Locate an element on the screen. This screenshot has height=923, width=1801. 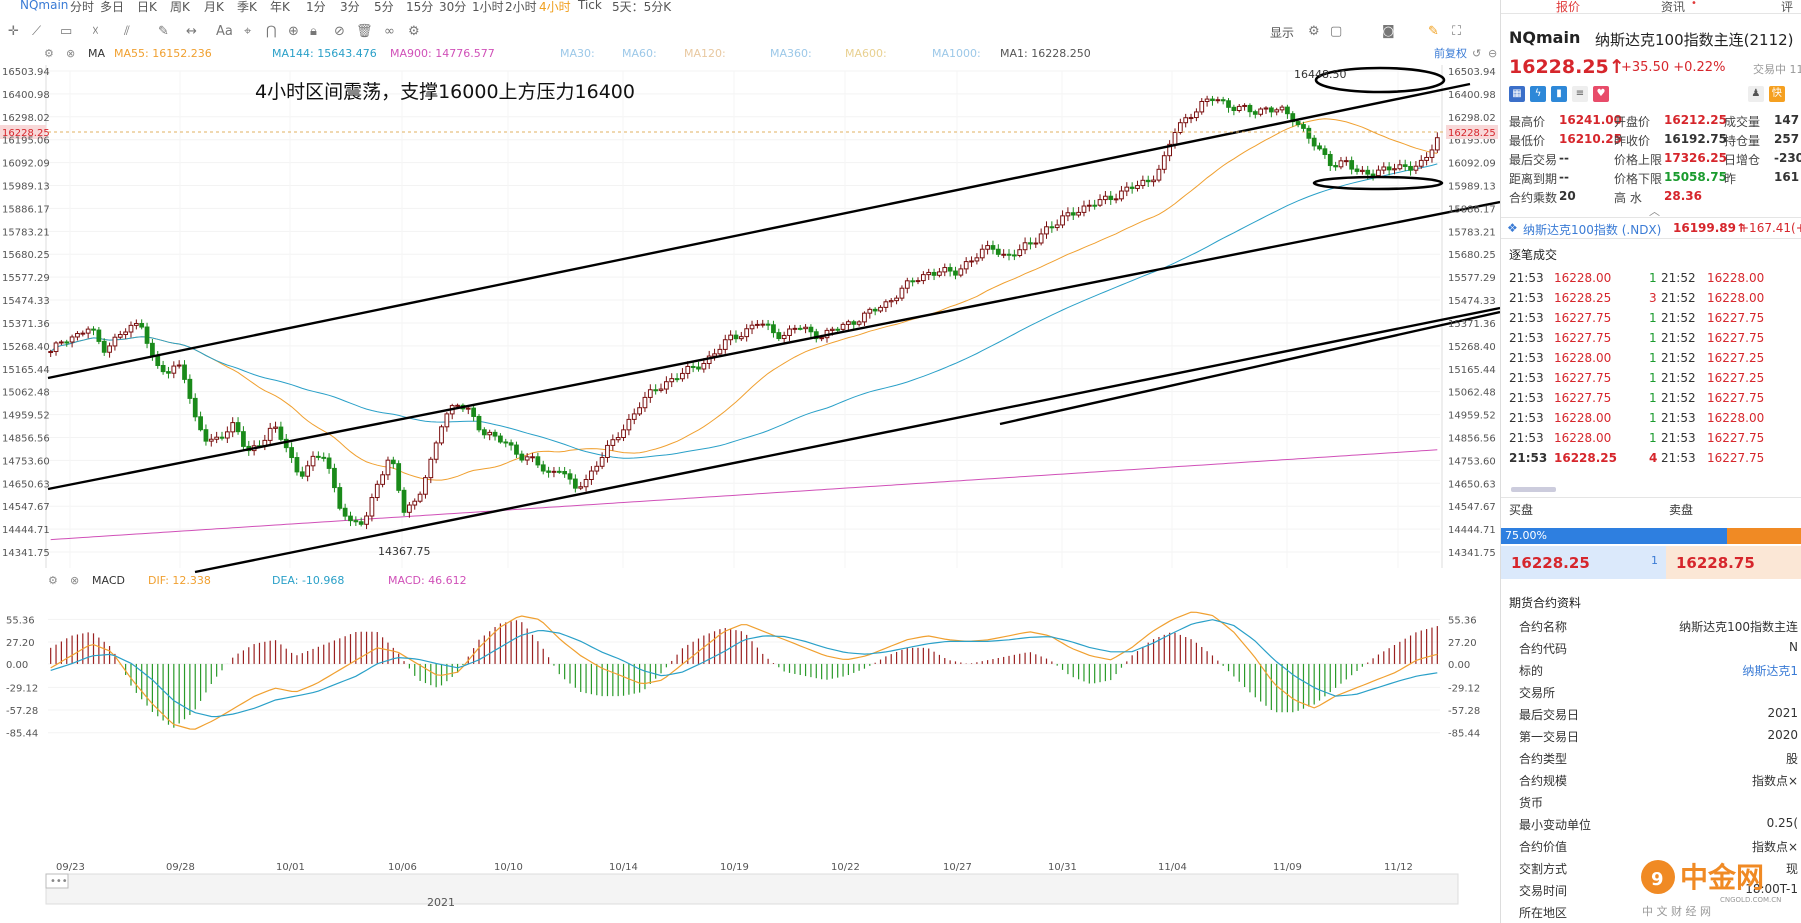
arrow-tool-icon: ↔ is located at coordinates (191, 31).